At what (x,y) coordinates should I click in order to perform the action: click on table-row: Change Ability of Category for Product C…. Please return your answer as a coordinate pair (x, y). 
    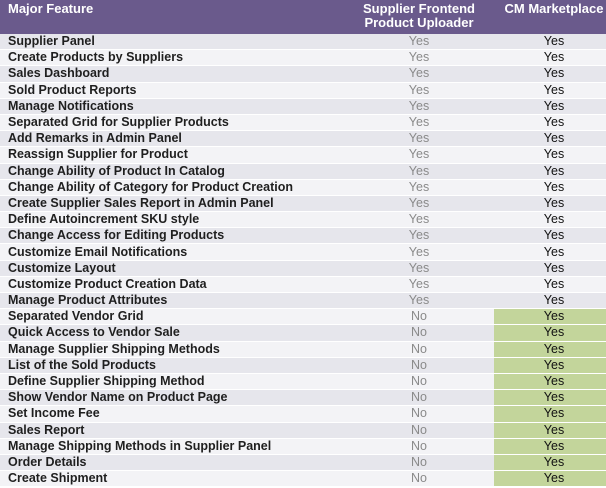
    Looking at the image, I should click on (303, 187).